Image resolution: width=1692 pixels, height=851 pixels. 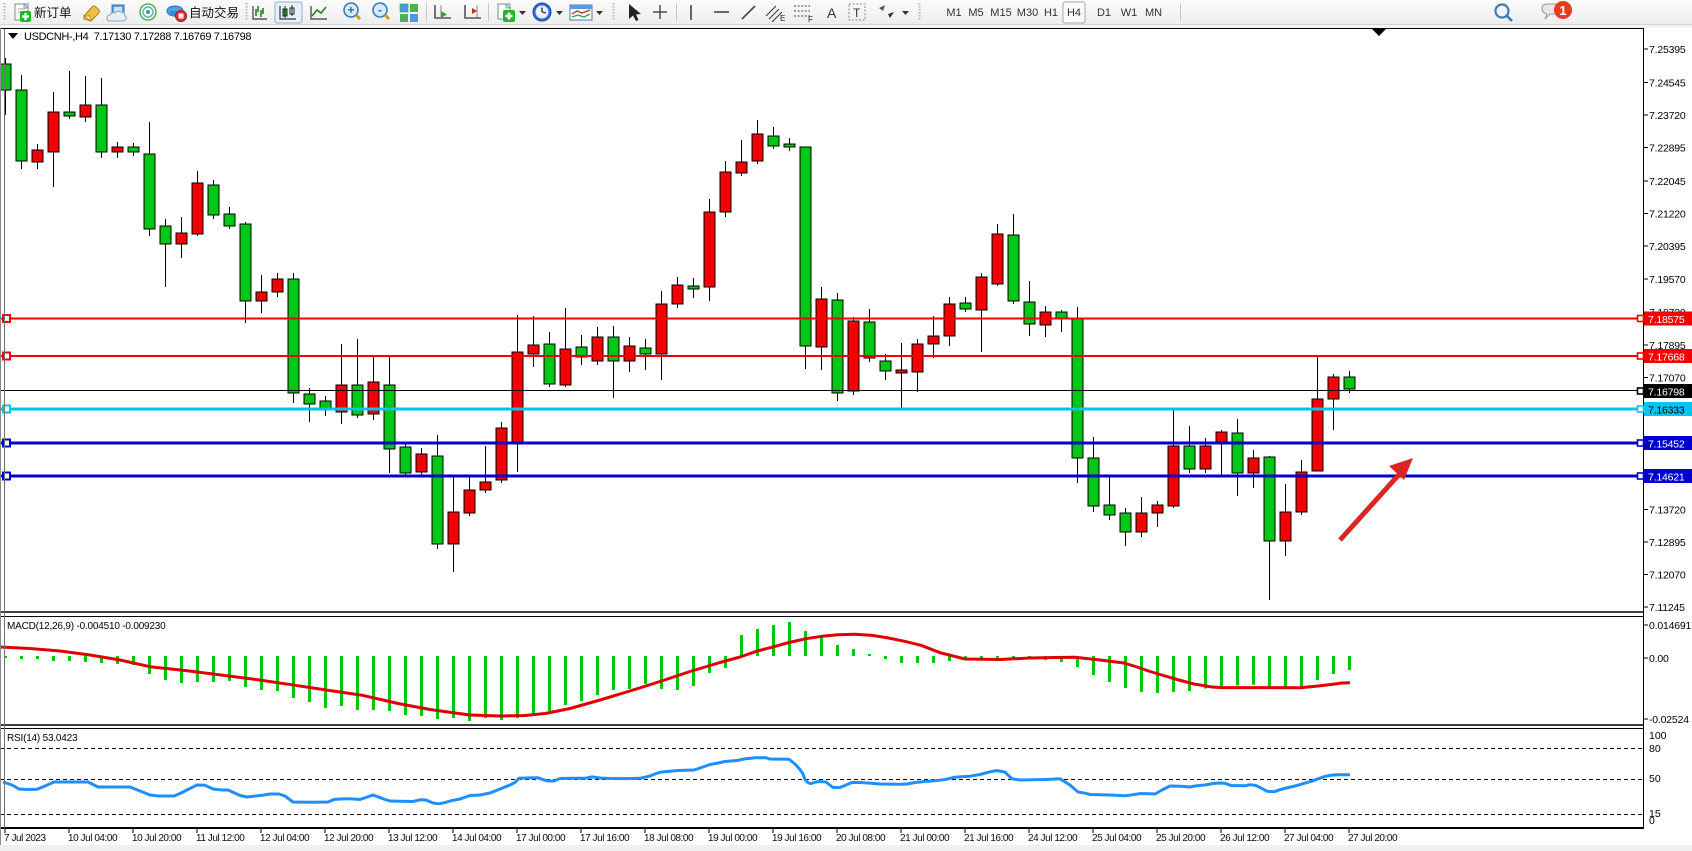 What do you see at coordinates (1074, 13) in the screenshot?
I see `svg-text: H4` at bounding box center [1074, 13].